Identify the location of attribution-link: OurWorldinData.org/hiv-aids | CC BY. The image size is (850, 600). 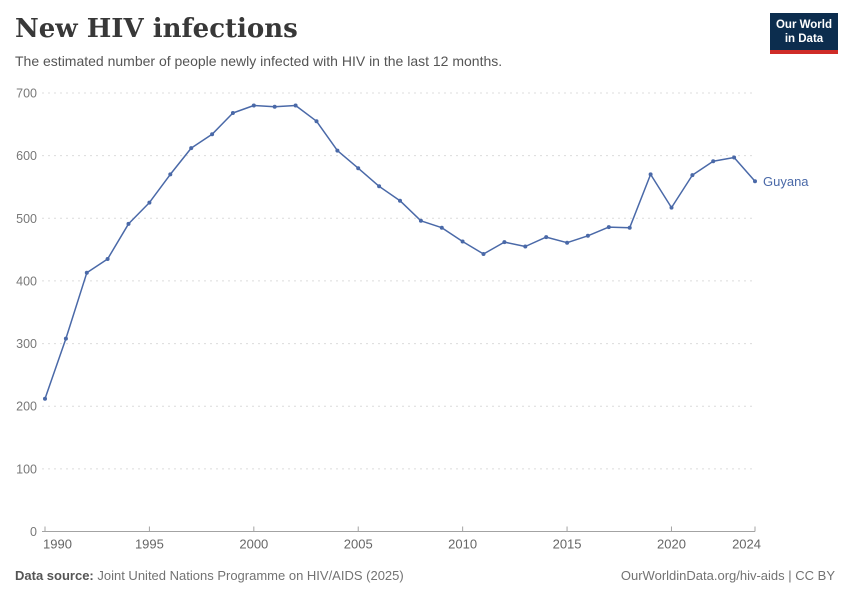
(727, 575).